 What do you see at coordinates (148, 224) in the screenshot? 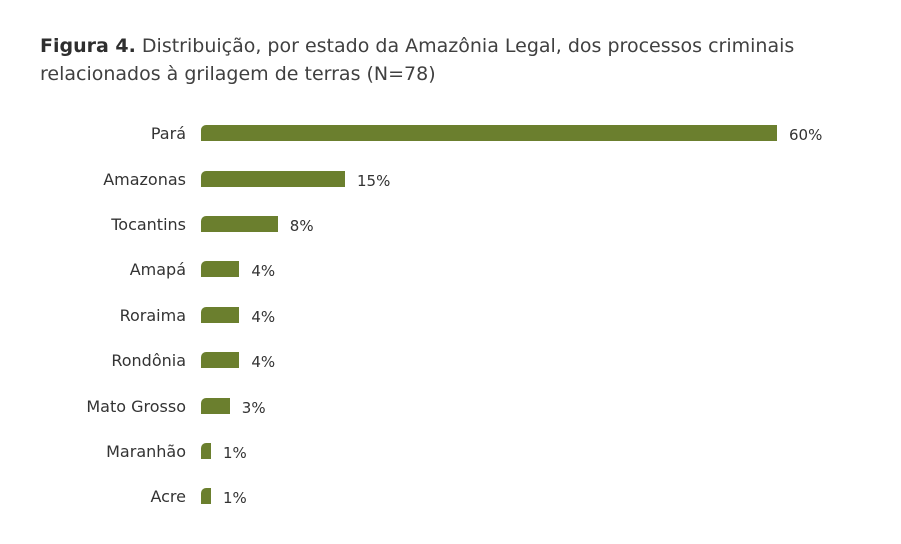
I see `category-label: Tocantins` at bounding box center [148, 224].